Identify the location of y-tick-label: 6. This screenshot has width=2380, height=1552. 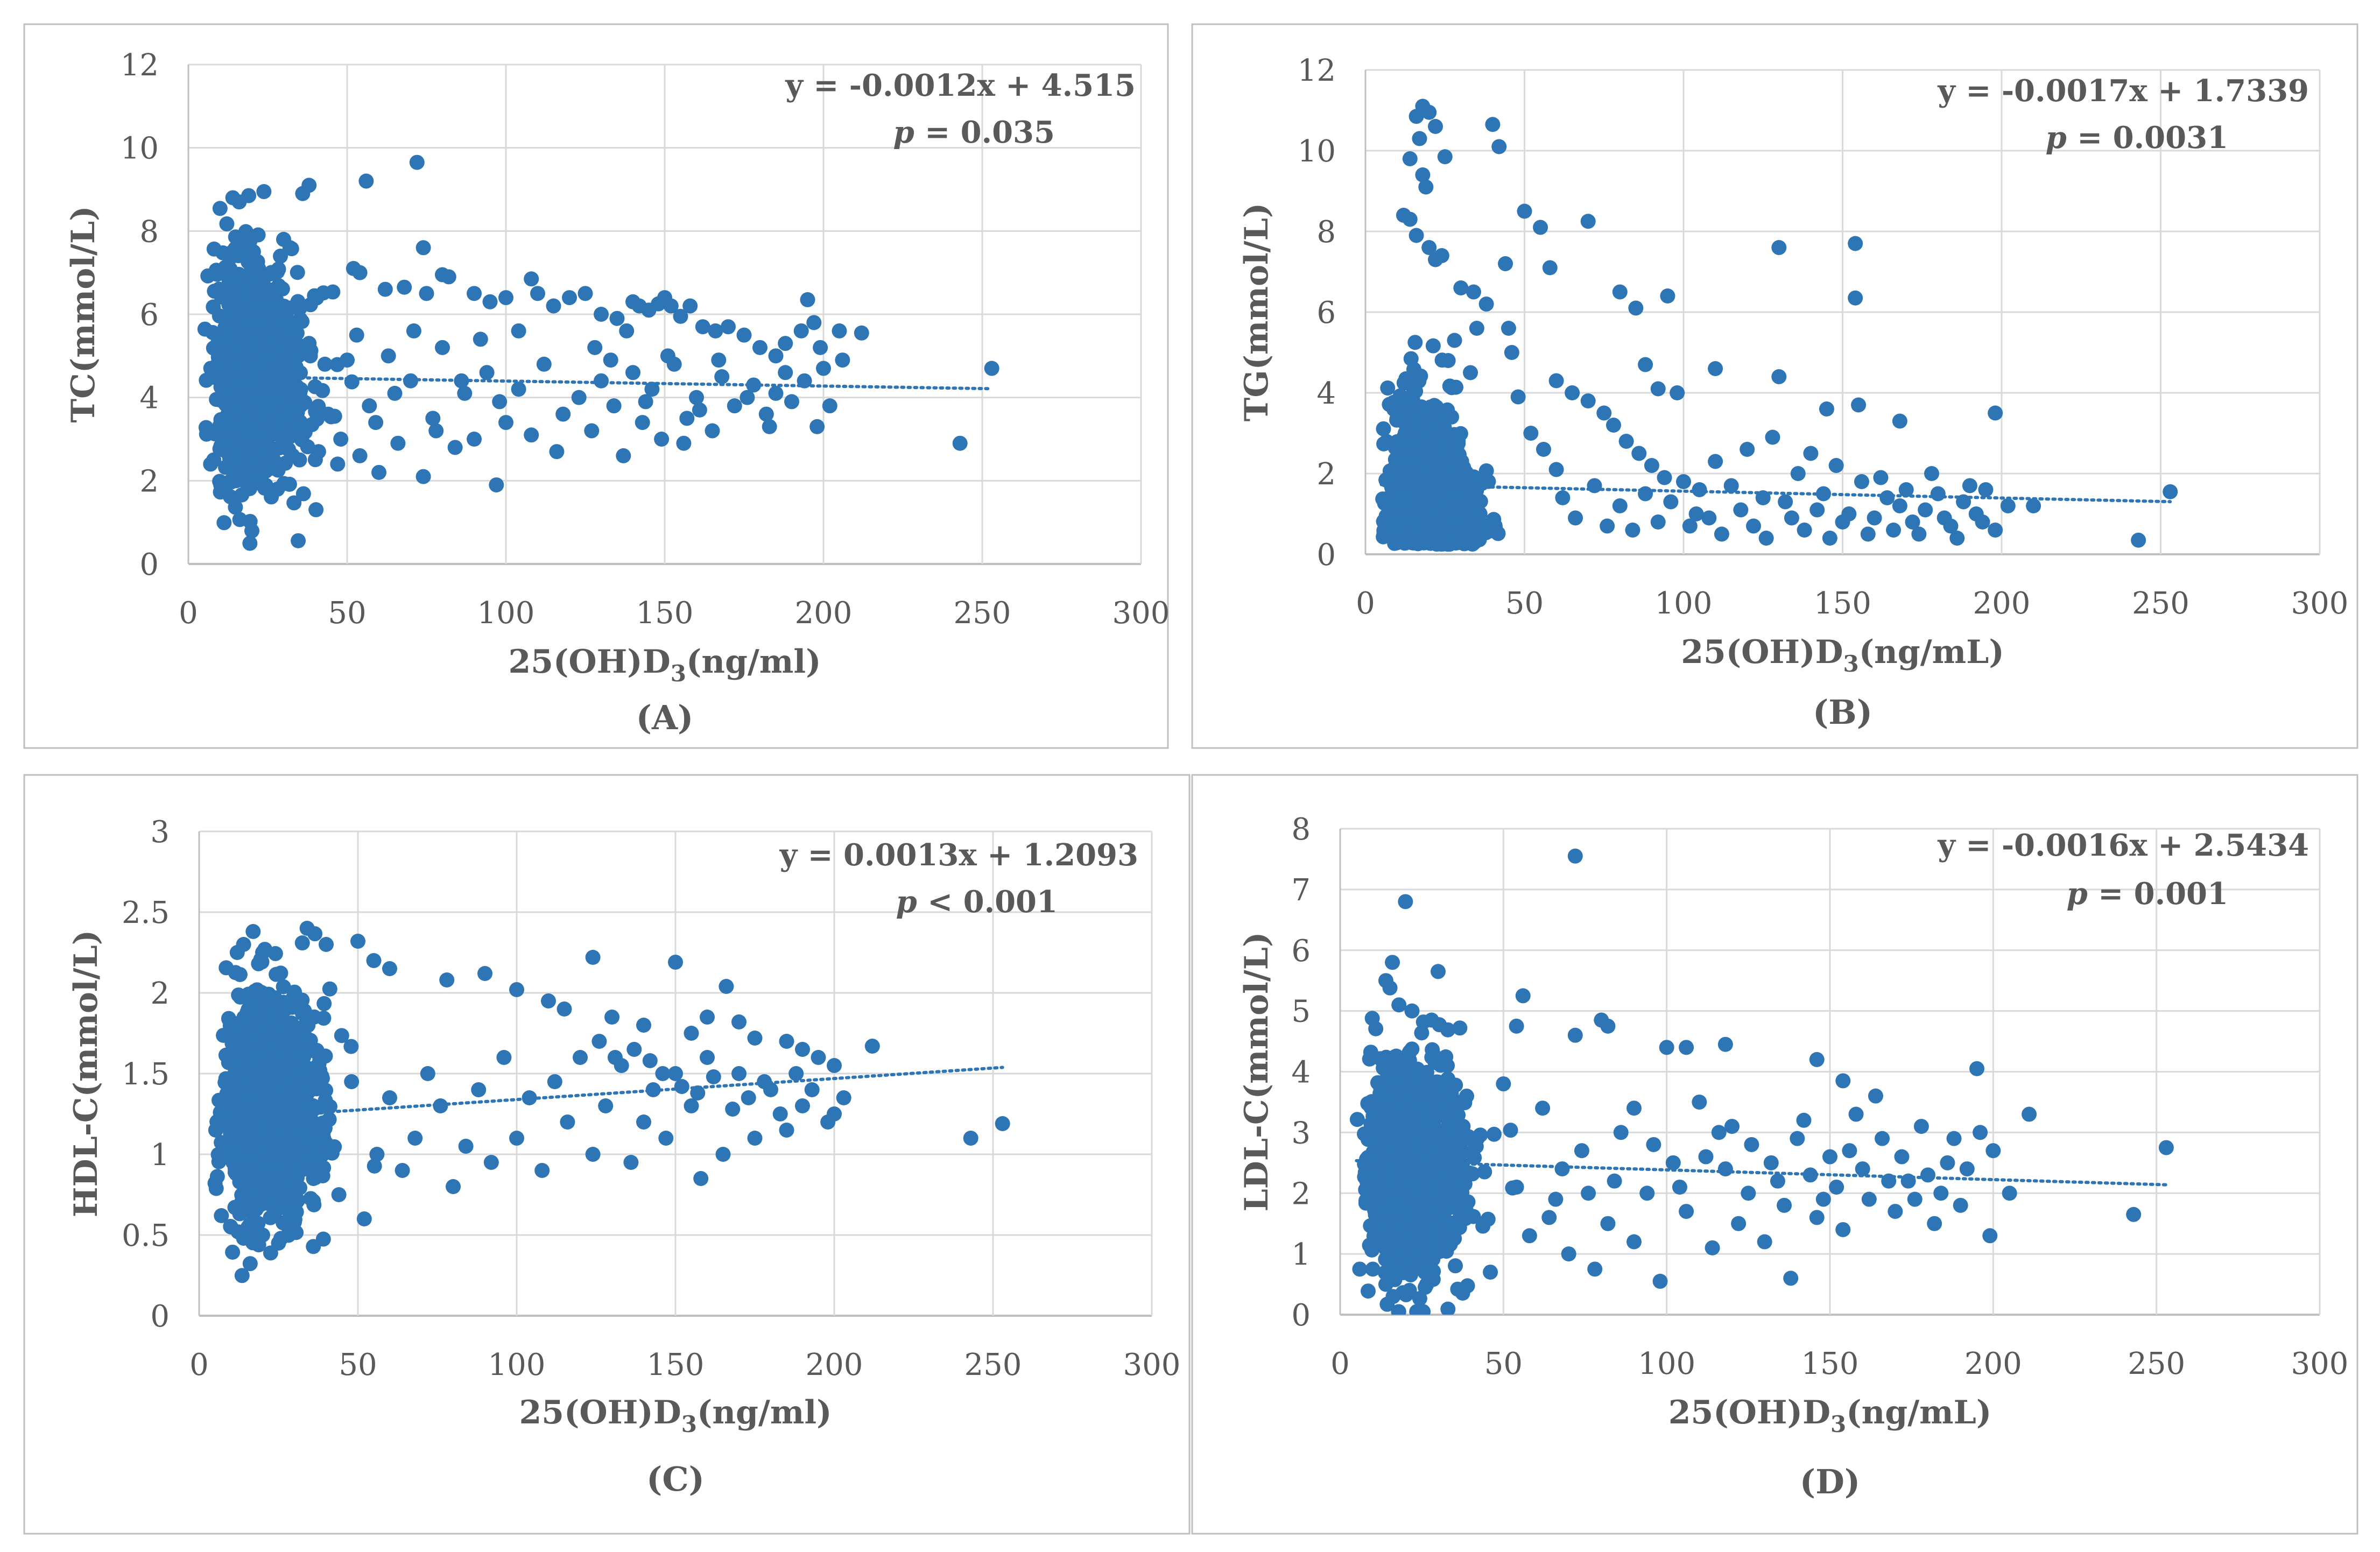
(149, 315).